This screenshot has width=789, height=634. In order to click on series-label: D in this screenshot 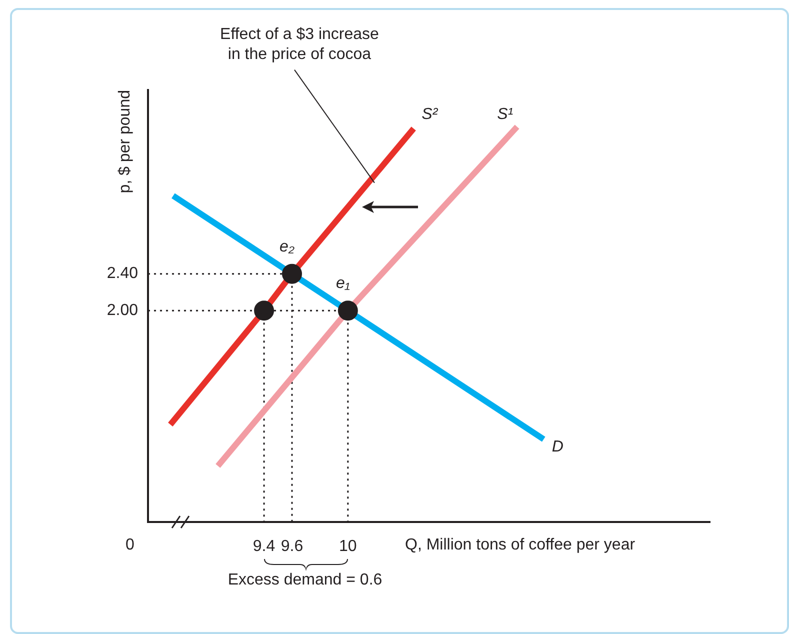, I will do `click(558, 447)`.